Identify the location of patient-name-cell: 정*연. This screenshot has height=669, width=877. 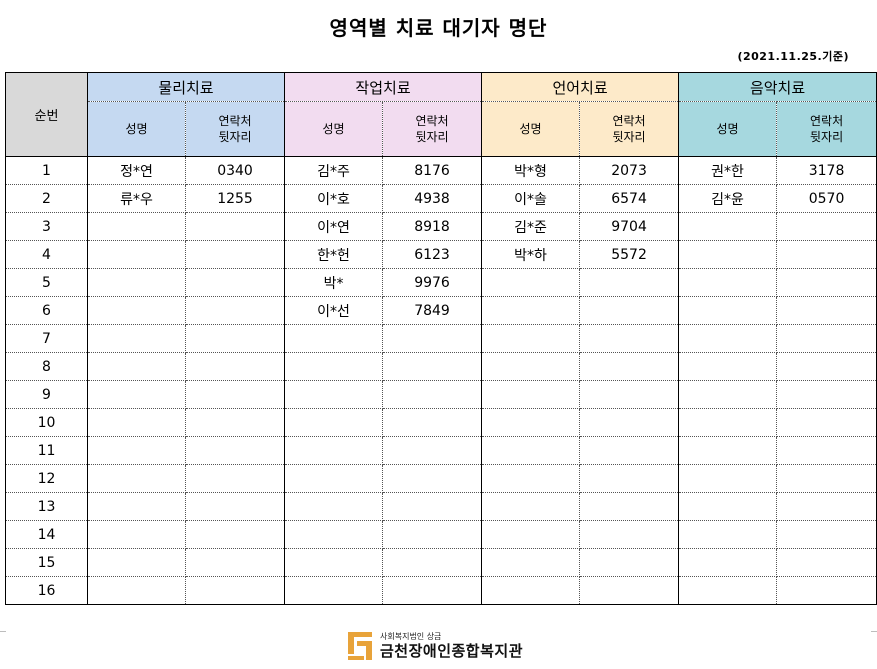
(136, 170).